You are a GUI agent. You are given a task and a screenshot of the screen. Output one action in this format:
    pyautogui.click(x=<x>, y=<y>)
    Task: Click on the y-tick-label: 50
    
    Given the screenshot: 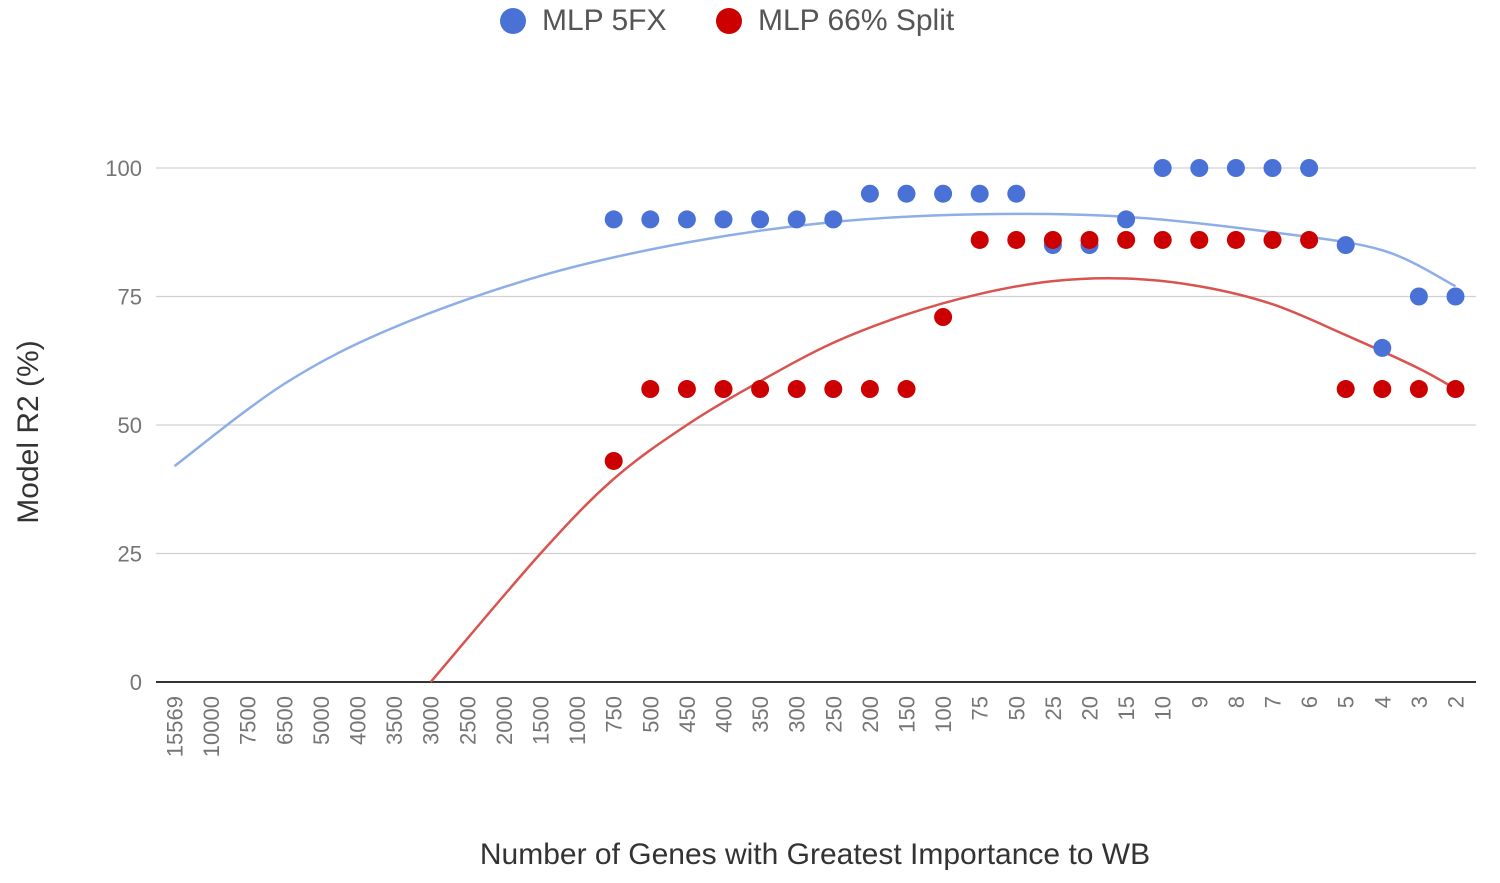 What is the action you would take?
    pyautogui.click(x=130, y=425)
    